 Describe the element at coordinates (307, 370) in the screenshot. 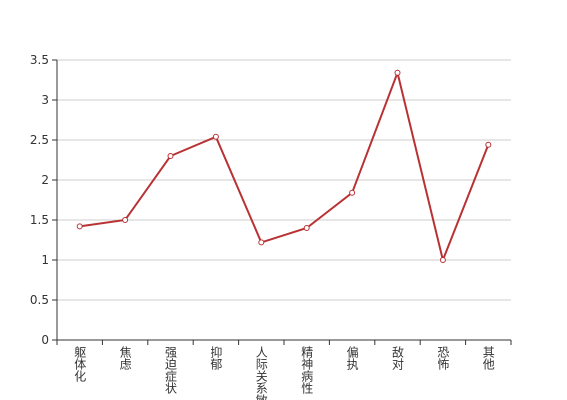

I see `x-tick-label: 精神病性` at that location.